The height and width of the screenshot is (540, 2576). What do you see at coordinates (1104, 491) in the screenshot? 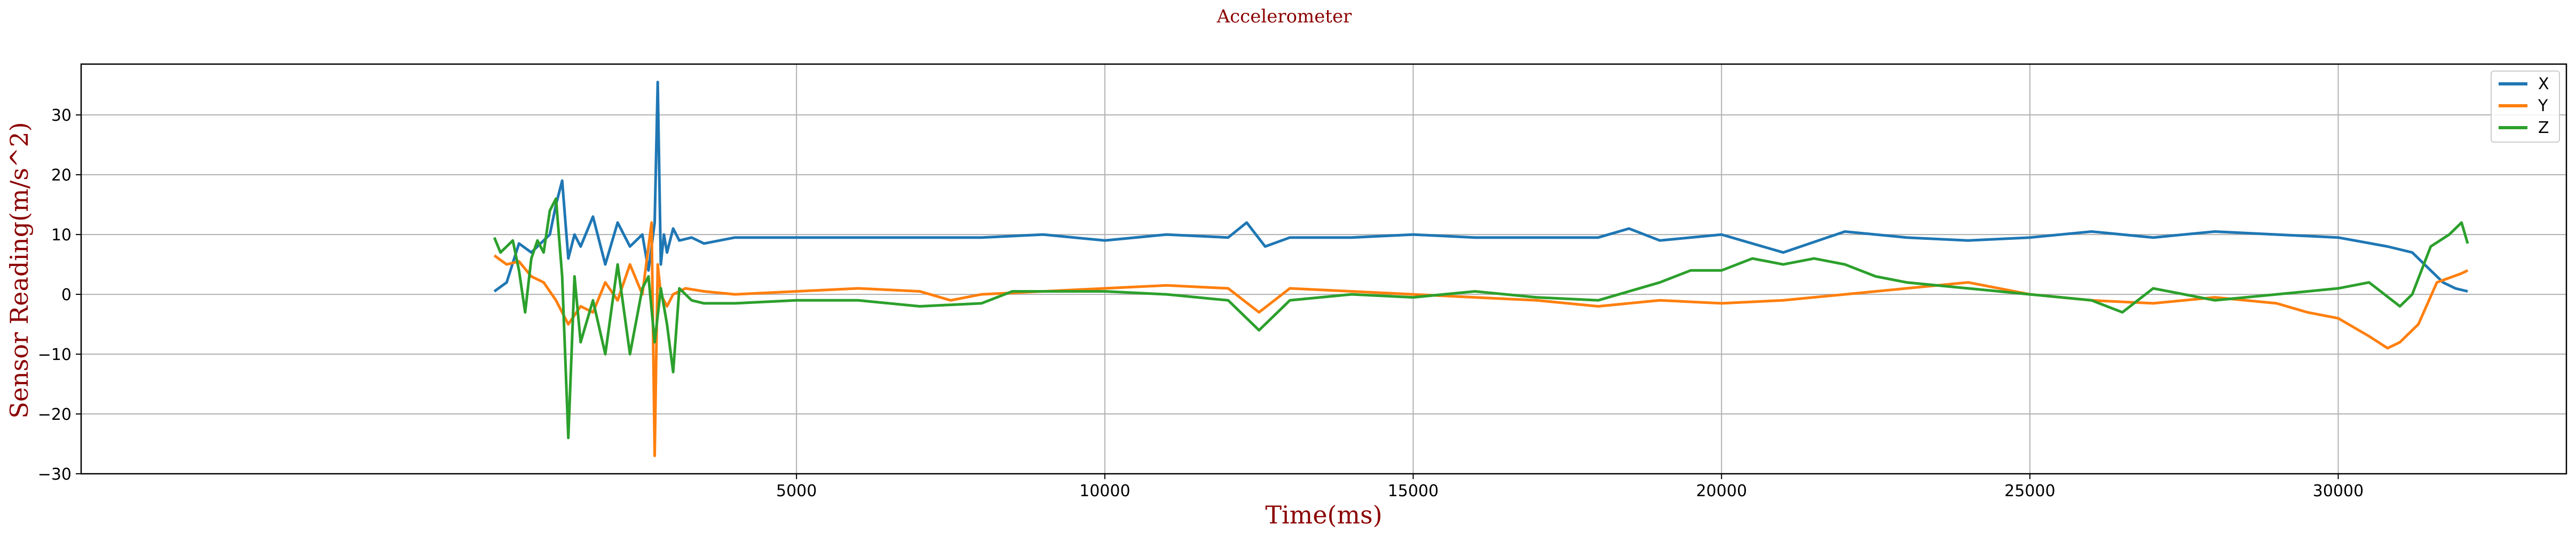
I see `x-tick-label: 10000` at bounding box center [1104, 491].